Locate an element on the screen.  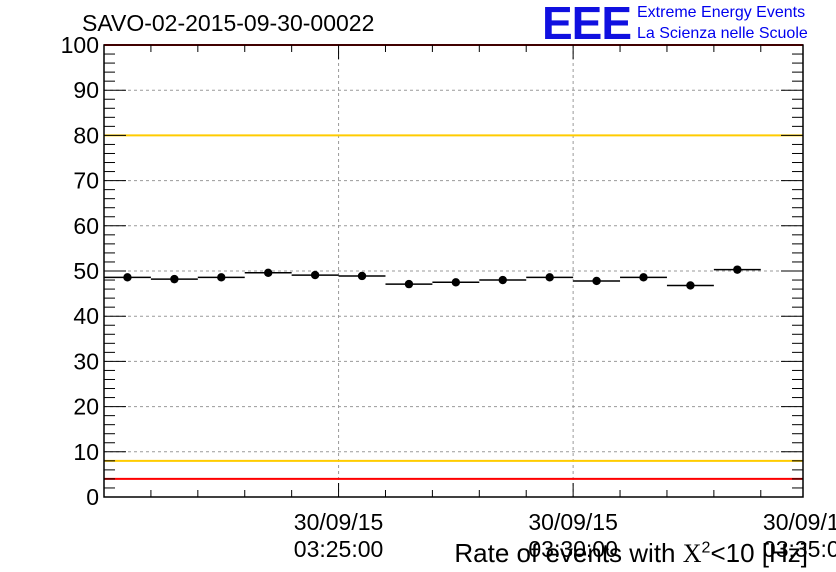
x-axis-label-sup: 2 is located at coordinates (706, 548).